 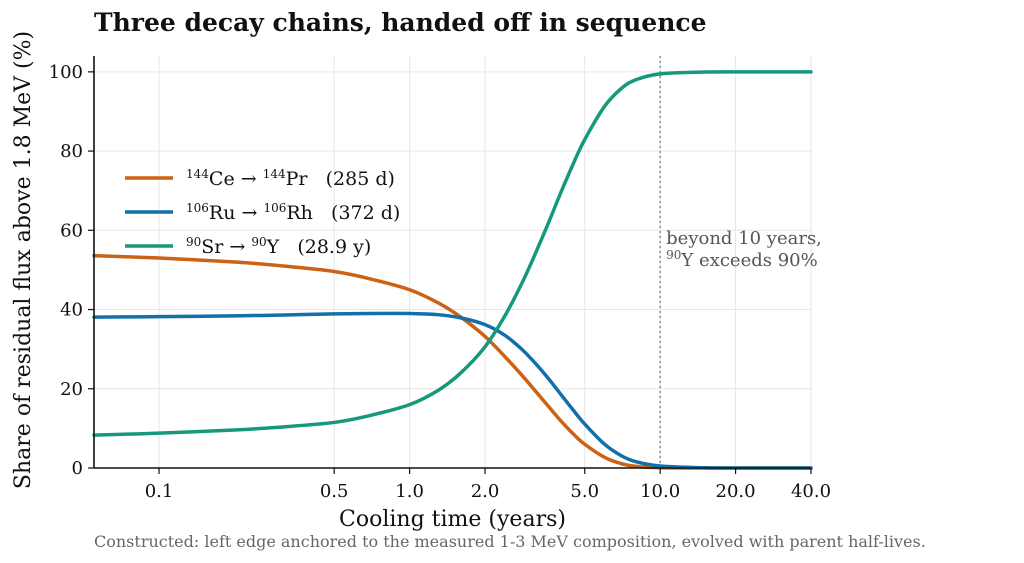 What do you see at coordinates (584, 491) in the screenshot?
I see `x-tick-label-4: 5.0` at bounding box center [584, 491].